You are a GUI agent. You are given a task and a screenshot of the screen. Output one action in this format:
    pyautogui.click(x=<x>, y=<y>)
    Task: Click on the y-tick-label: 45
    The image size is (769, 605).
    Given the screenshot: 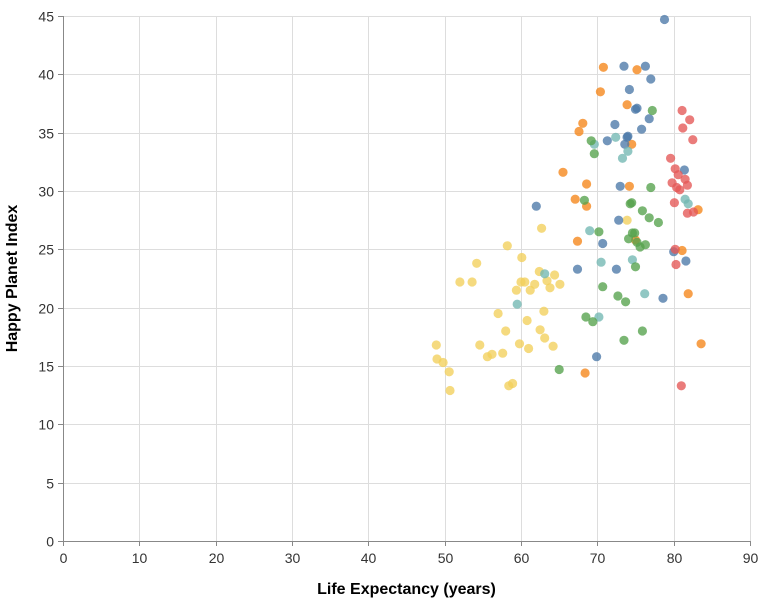 What is the action you would take?
    pyautogui.click(x=46, y=17)
    